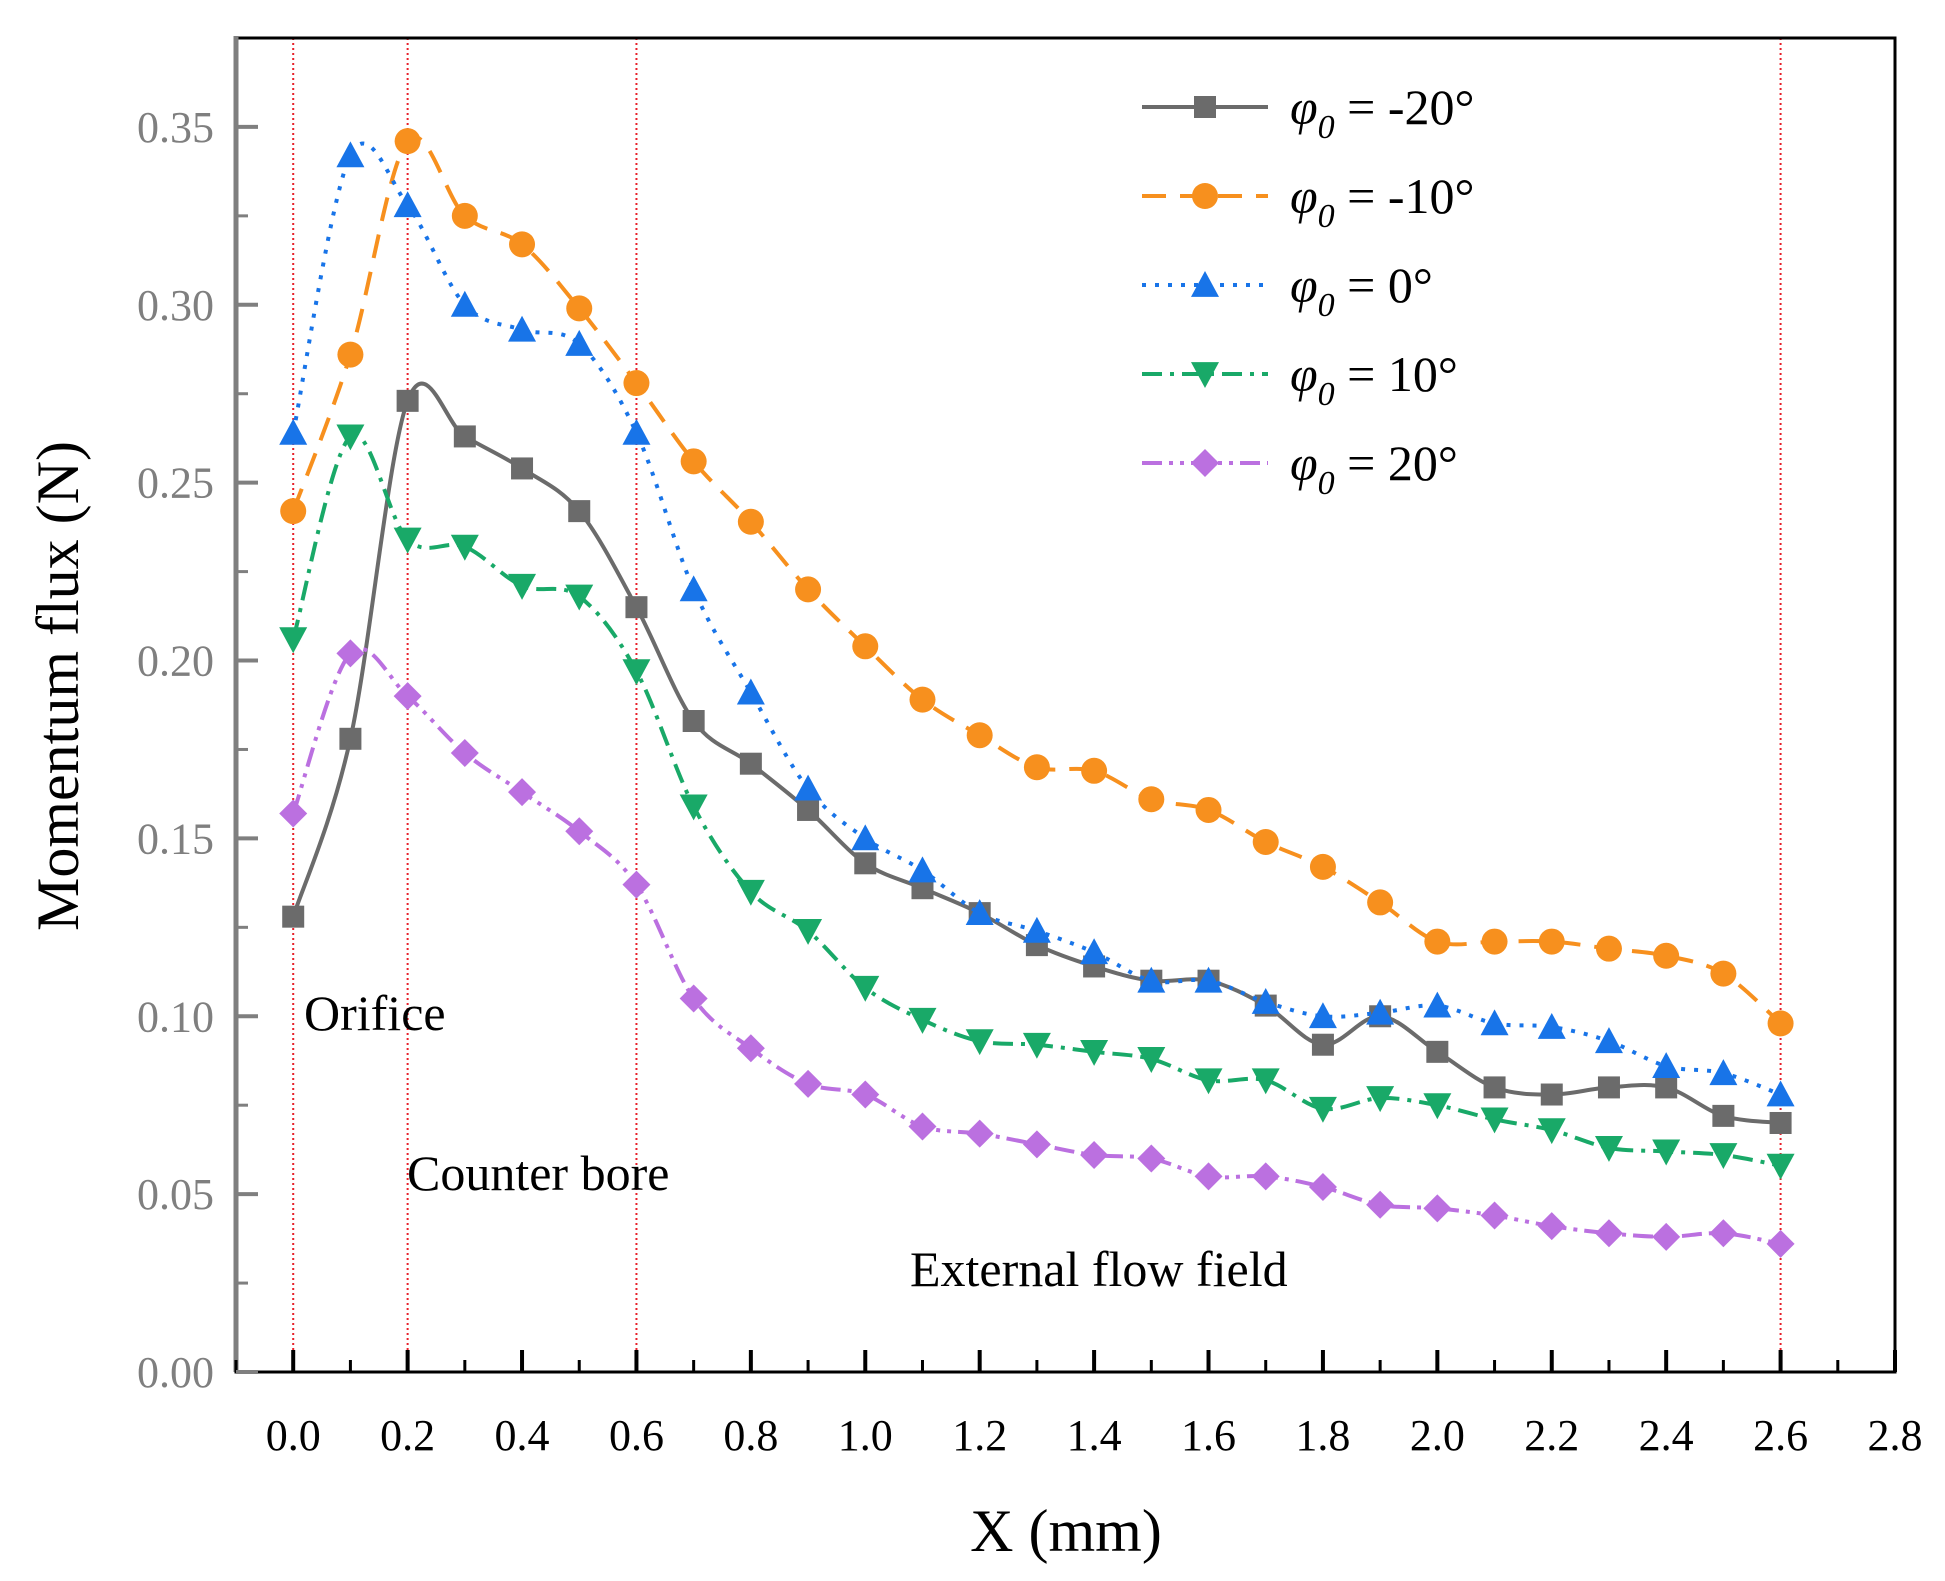 This screenshot has width=1945, height=1581. What do you see at coordinates (1405, 196) in the screenshot?
I see `legend-value: = -10°` at bounding box center [1405, 196].